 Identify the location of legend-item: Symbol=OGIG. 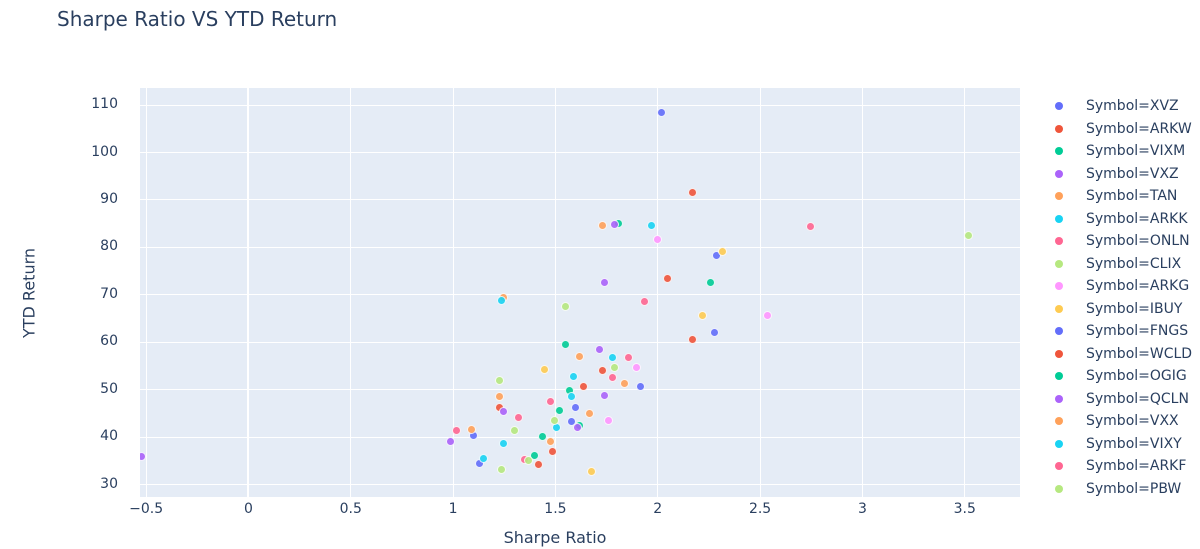
(1122, 376).